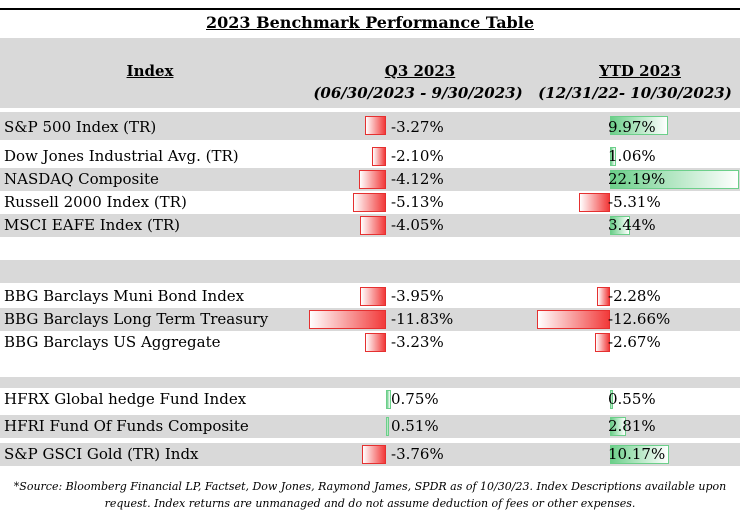  Describe the element at coordinates (136, 319) in the screenshot. I see `index-name: BBG Barclays Long Term Treasury` at that location.